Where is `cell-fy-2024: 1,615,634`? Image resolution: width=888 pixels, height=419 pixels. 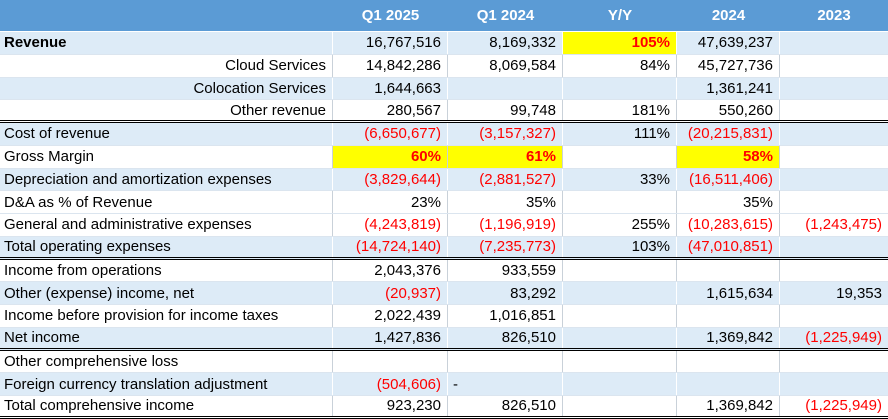
cell-fy-2024: 1,615,634 is located at coordinates (728, 293).